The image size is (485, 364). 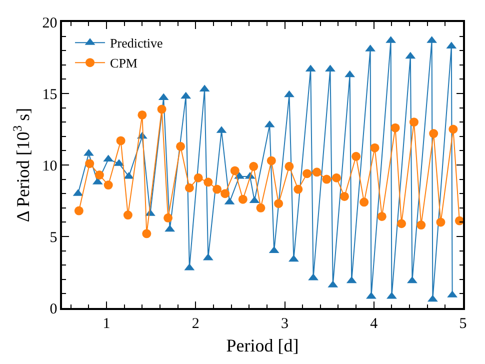 What do you see at coordinates (50, 94) in the screenshot?
I see `y-tick-label: 15` at bounding box center [50, 94].